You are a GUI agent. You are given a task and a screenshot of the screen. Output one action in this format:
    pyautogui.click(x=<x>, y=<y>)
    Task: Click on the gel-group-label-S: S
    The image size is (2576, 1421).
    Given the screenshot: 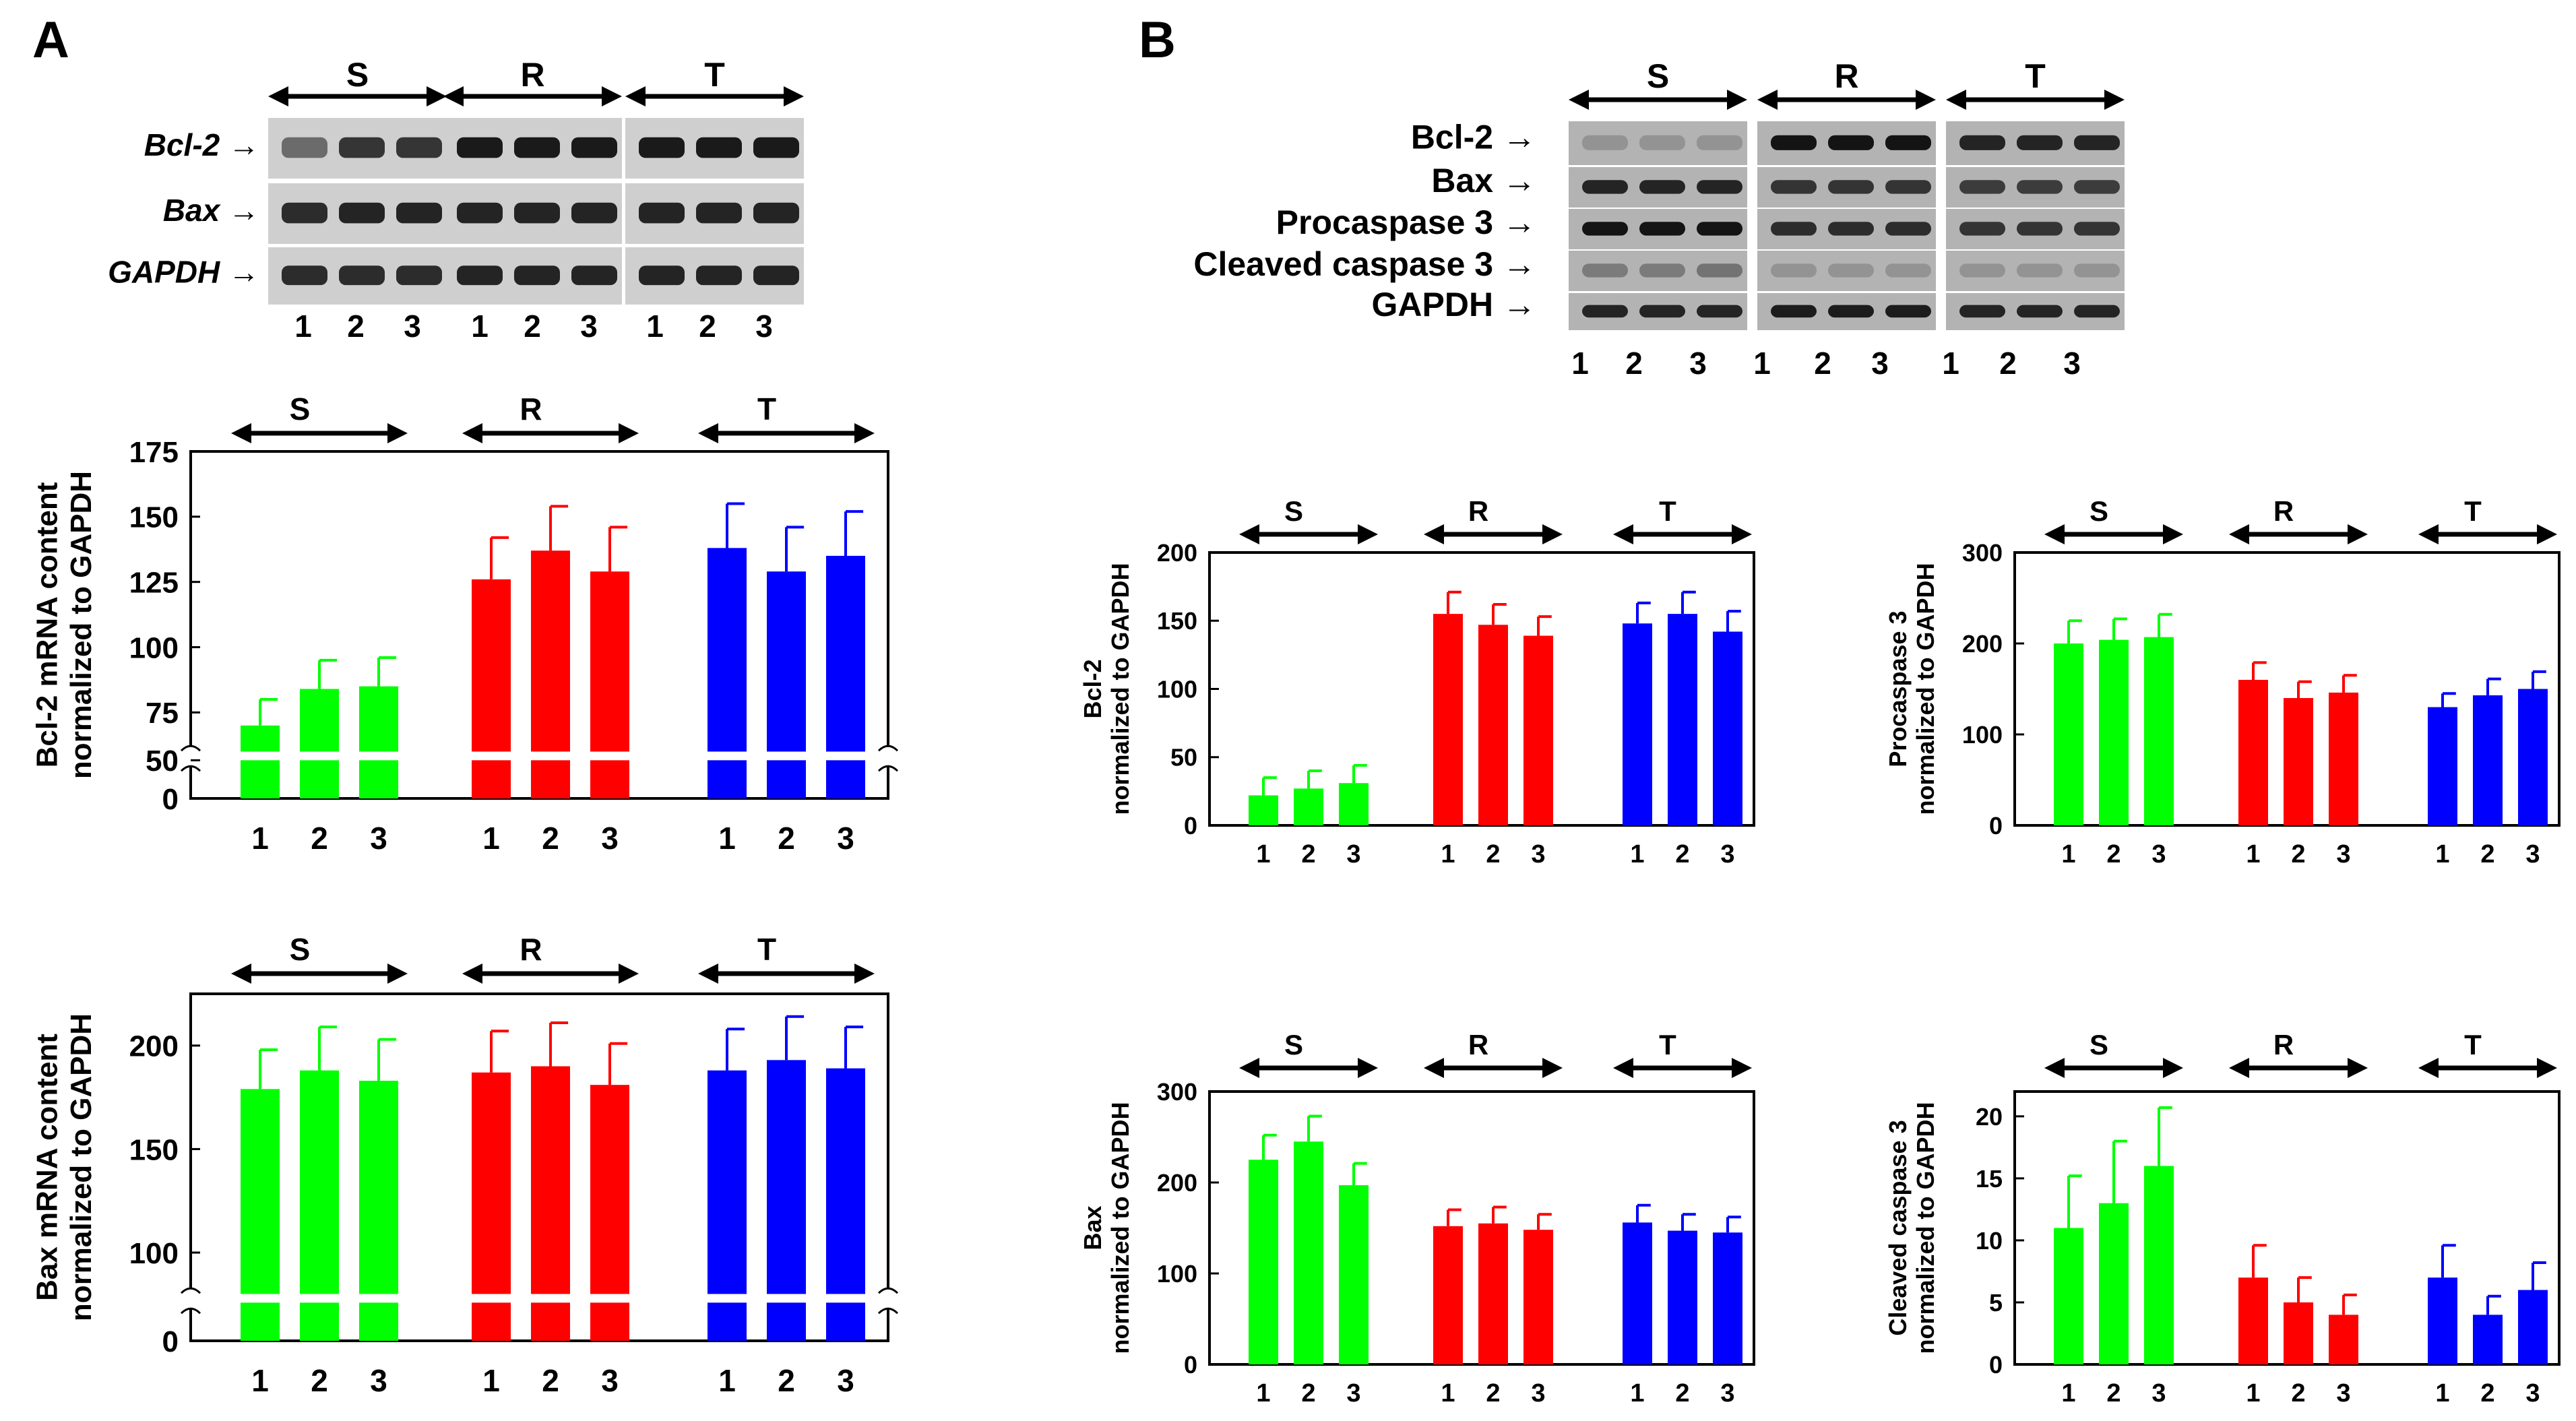 What is the action you would take?
    pyautogui.click(x=1658, y=76)
    